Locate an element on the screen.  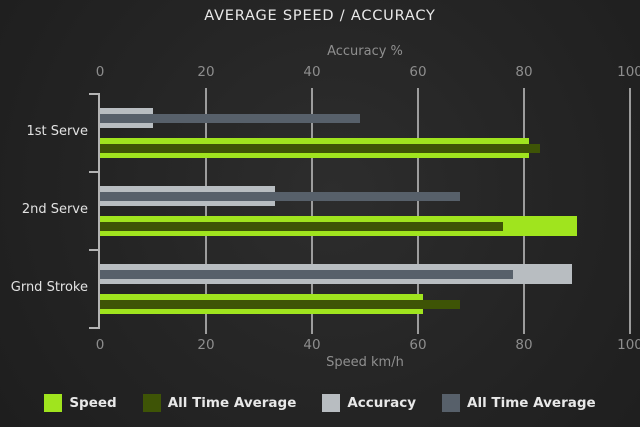
top-tick-label-80: 80 is located at coordinates (524, 72).